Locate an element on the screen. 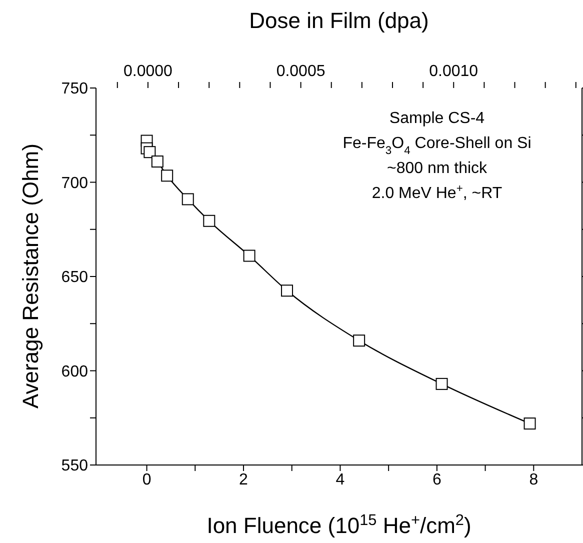 This screenshot has width=583, height=543. annotation: Fe-Fe$_{3}$O$_{4}$ Core-Shell on Si is located at coordinates (437, 146).